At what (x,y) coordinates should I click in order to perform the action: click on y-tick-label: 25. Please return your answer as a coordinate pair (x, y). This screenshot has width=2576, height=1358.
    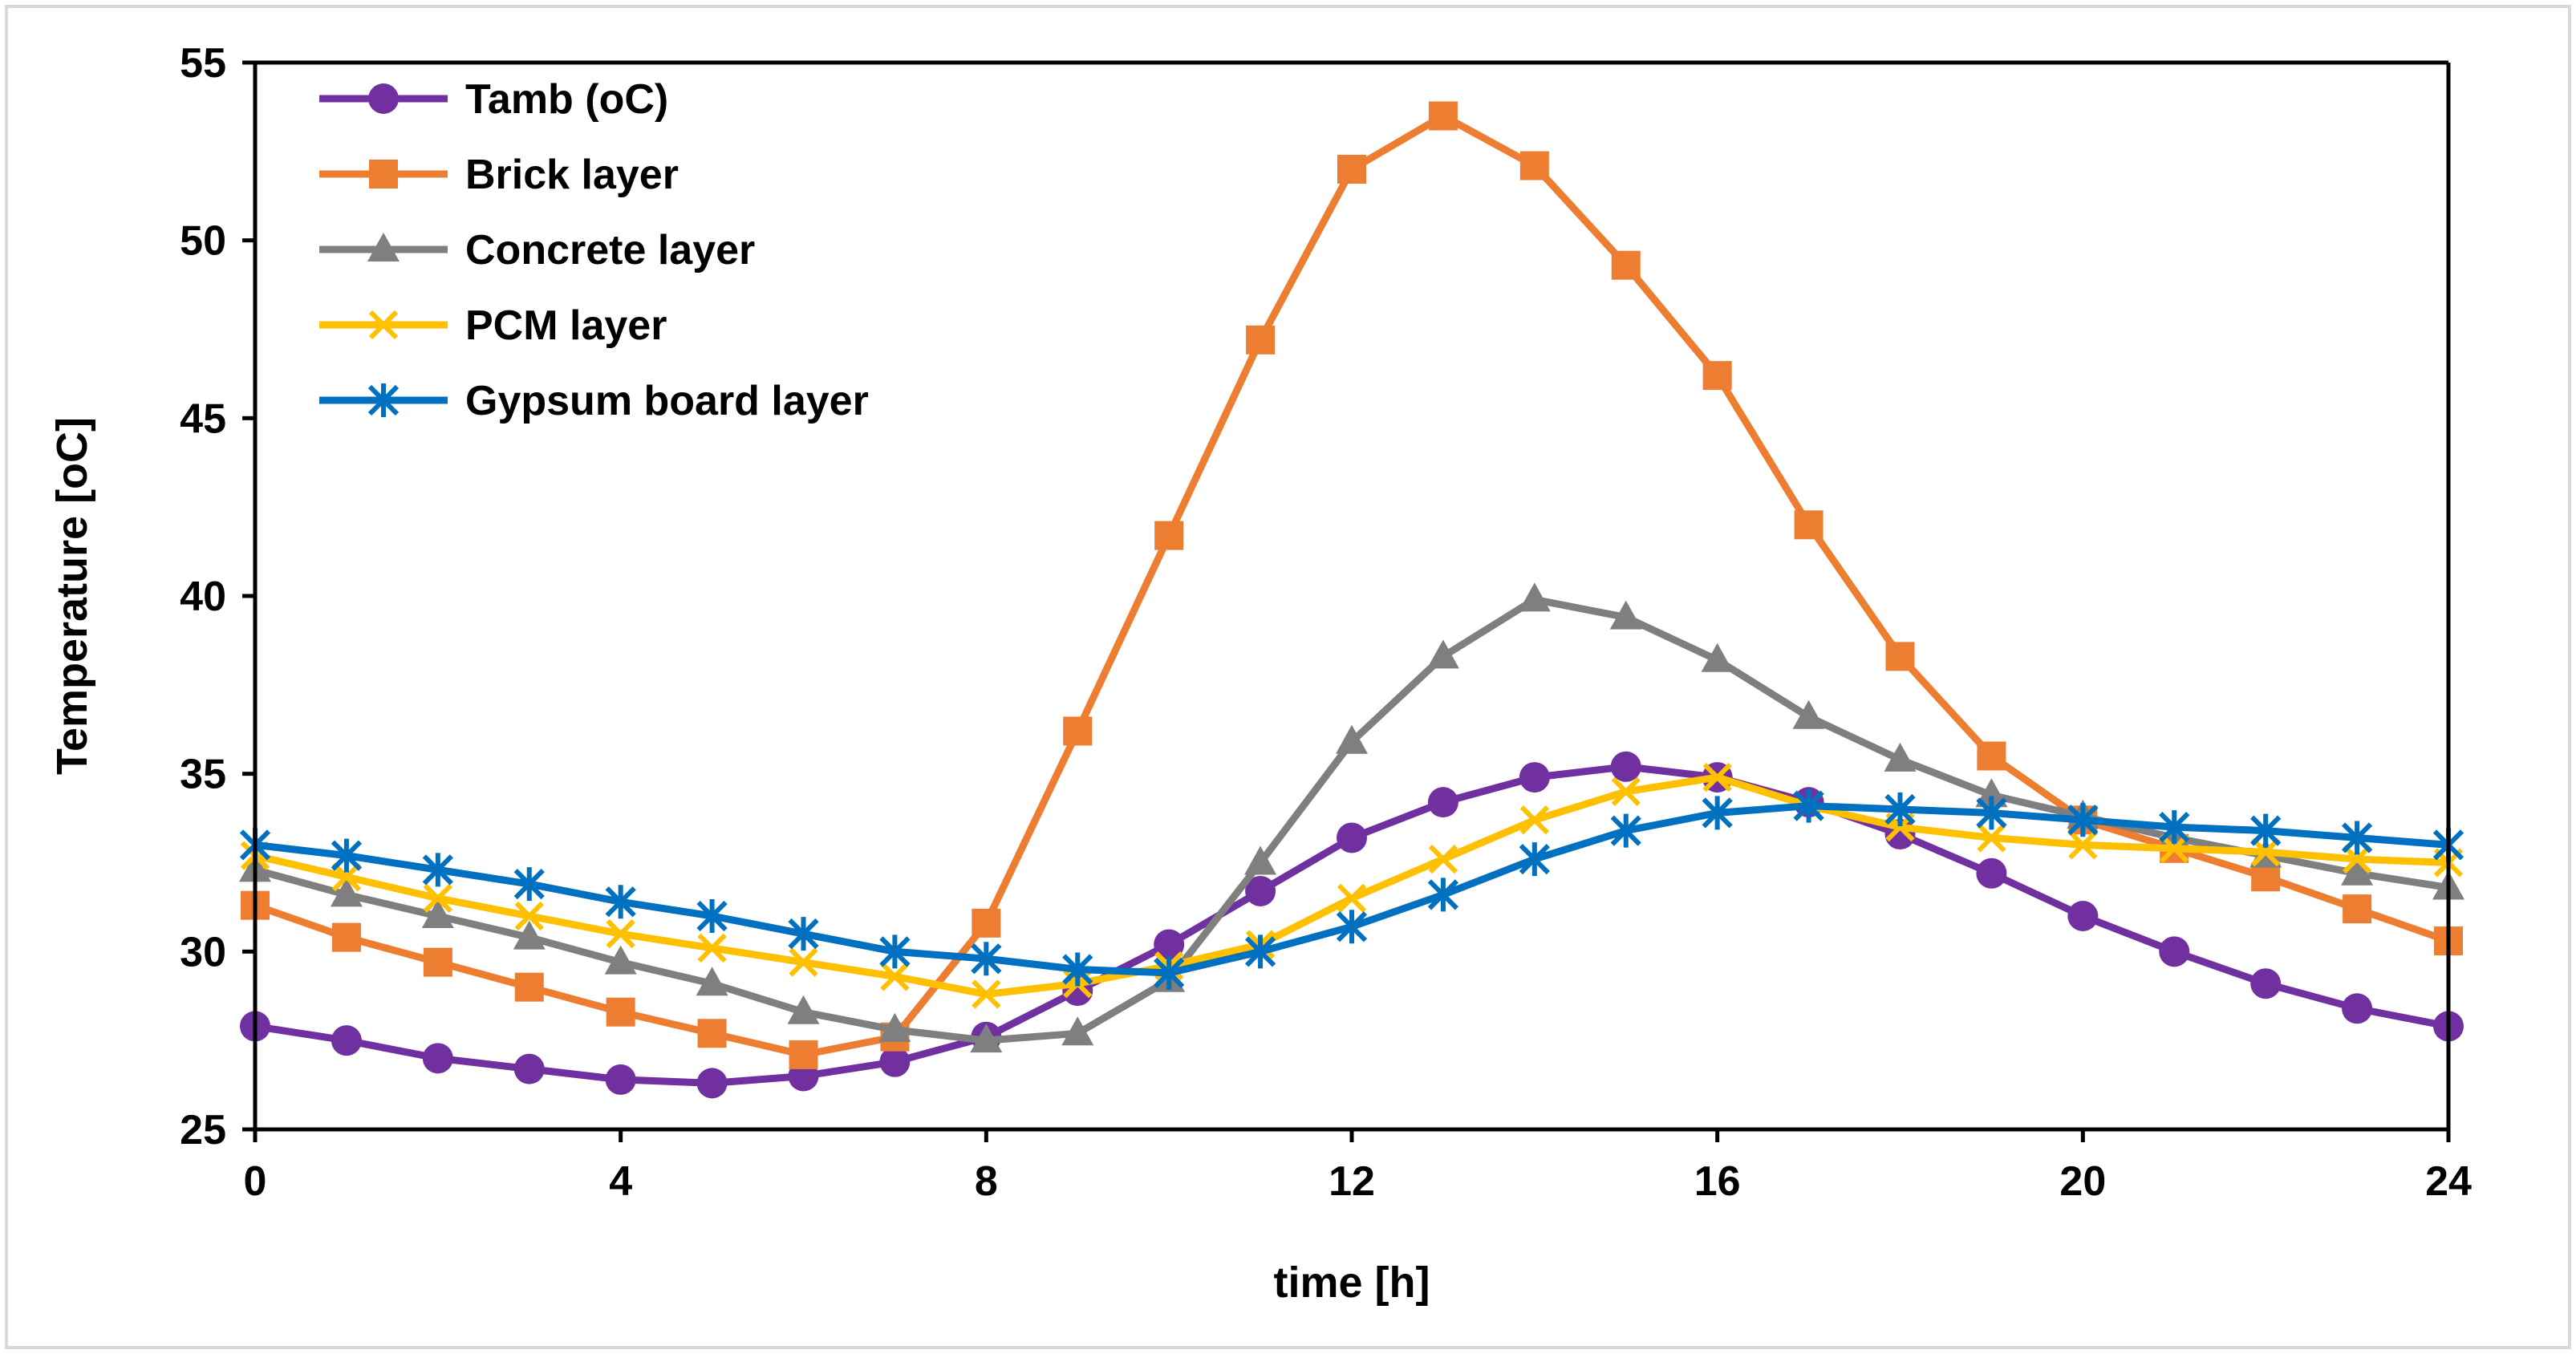
    Looking at the image, I should click on (203, 1130).